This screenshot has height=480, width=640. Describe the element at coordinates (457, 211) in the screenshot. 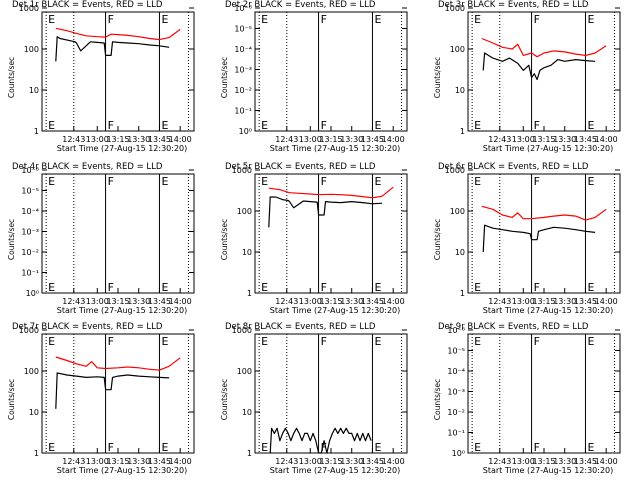

I see `y-tick-label: 100` at that location.